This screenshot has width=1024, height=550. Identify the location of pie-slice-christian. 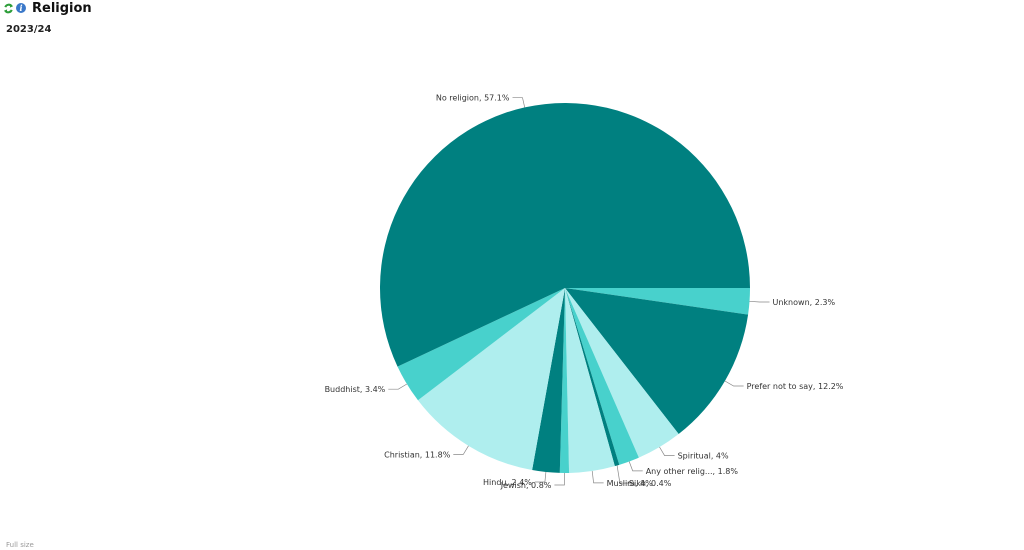
(491, 379).